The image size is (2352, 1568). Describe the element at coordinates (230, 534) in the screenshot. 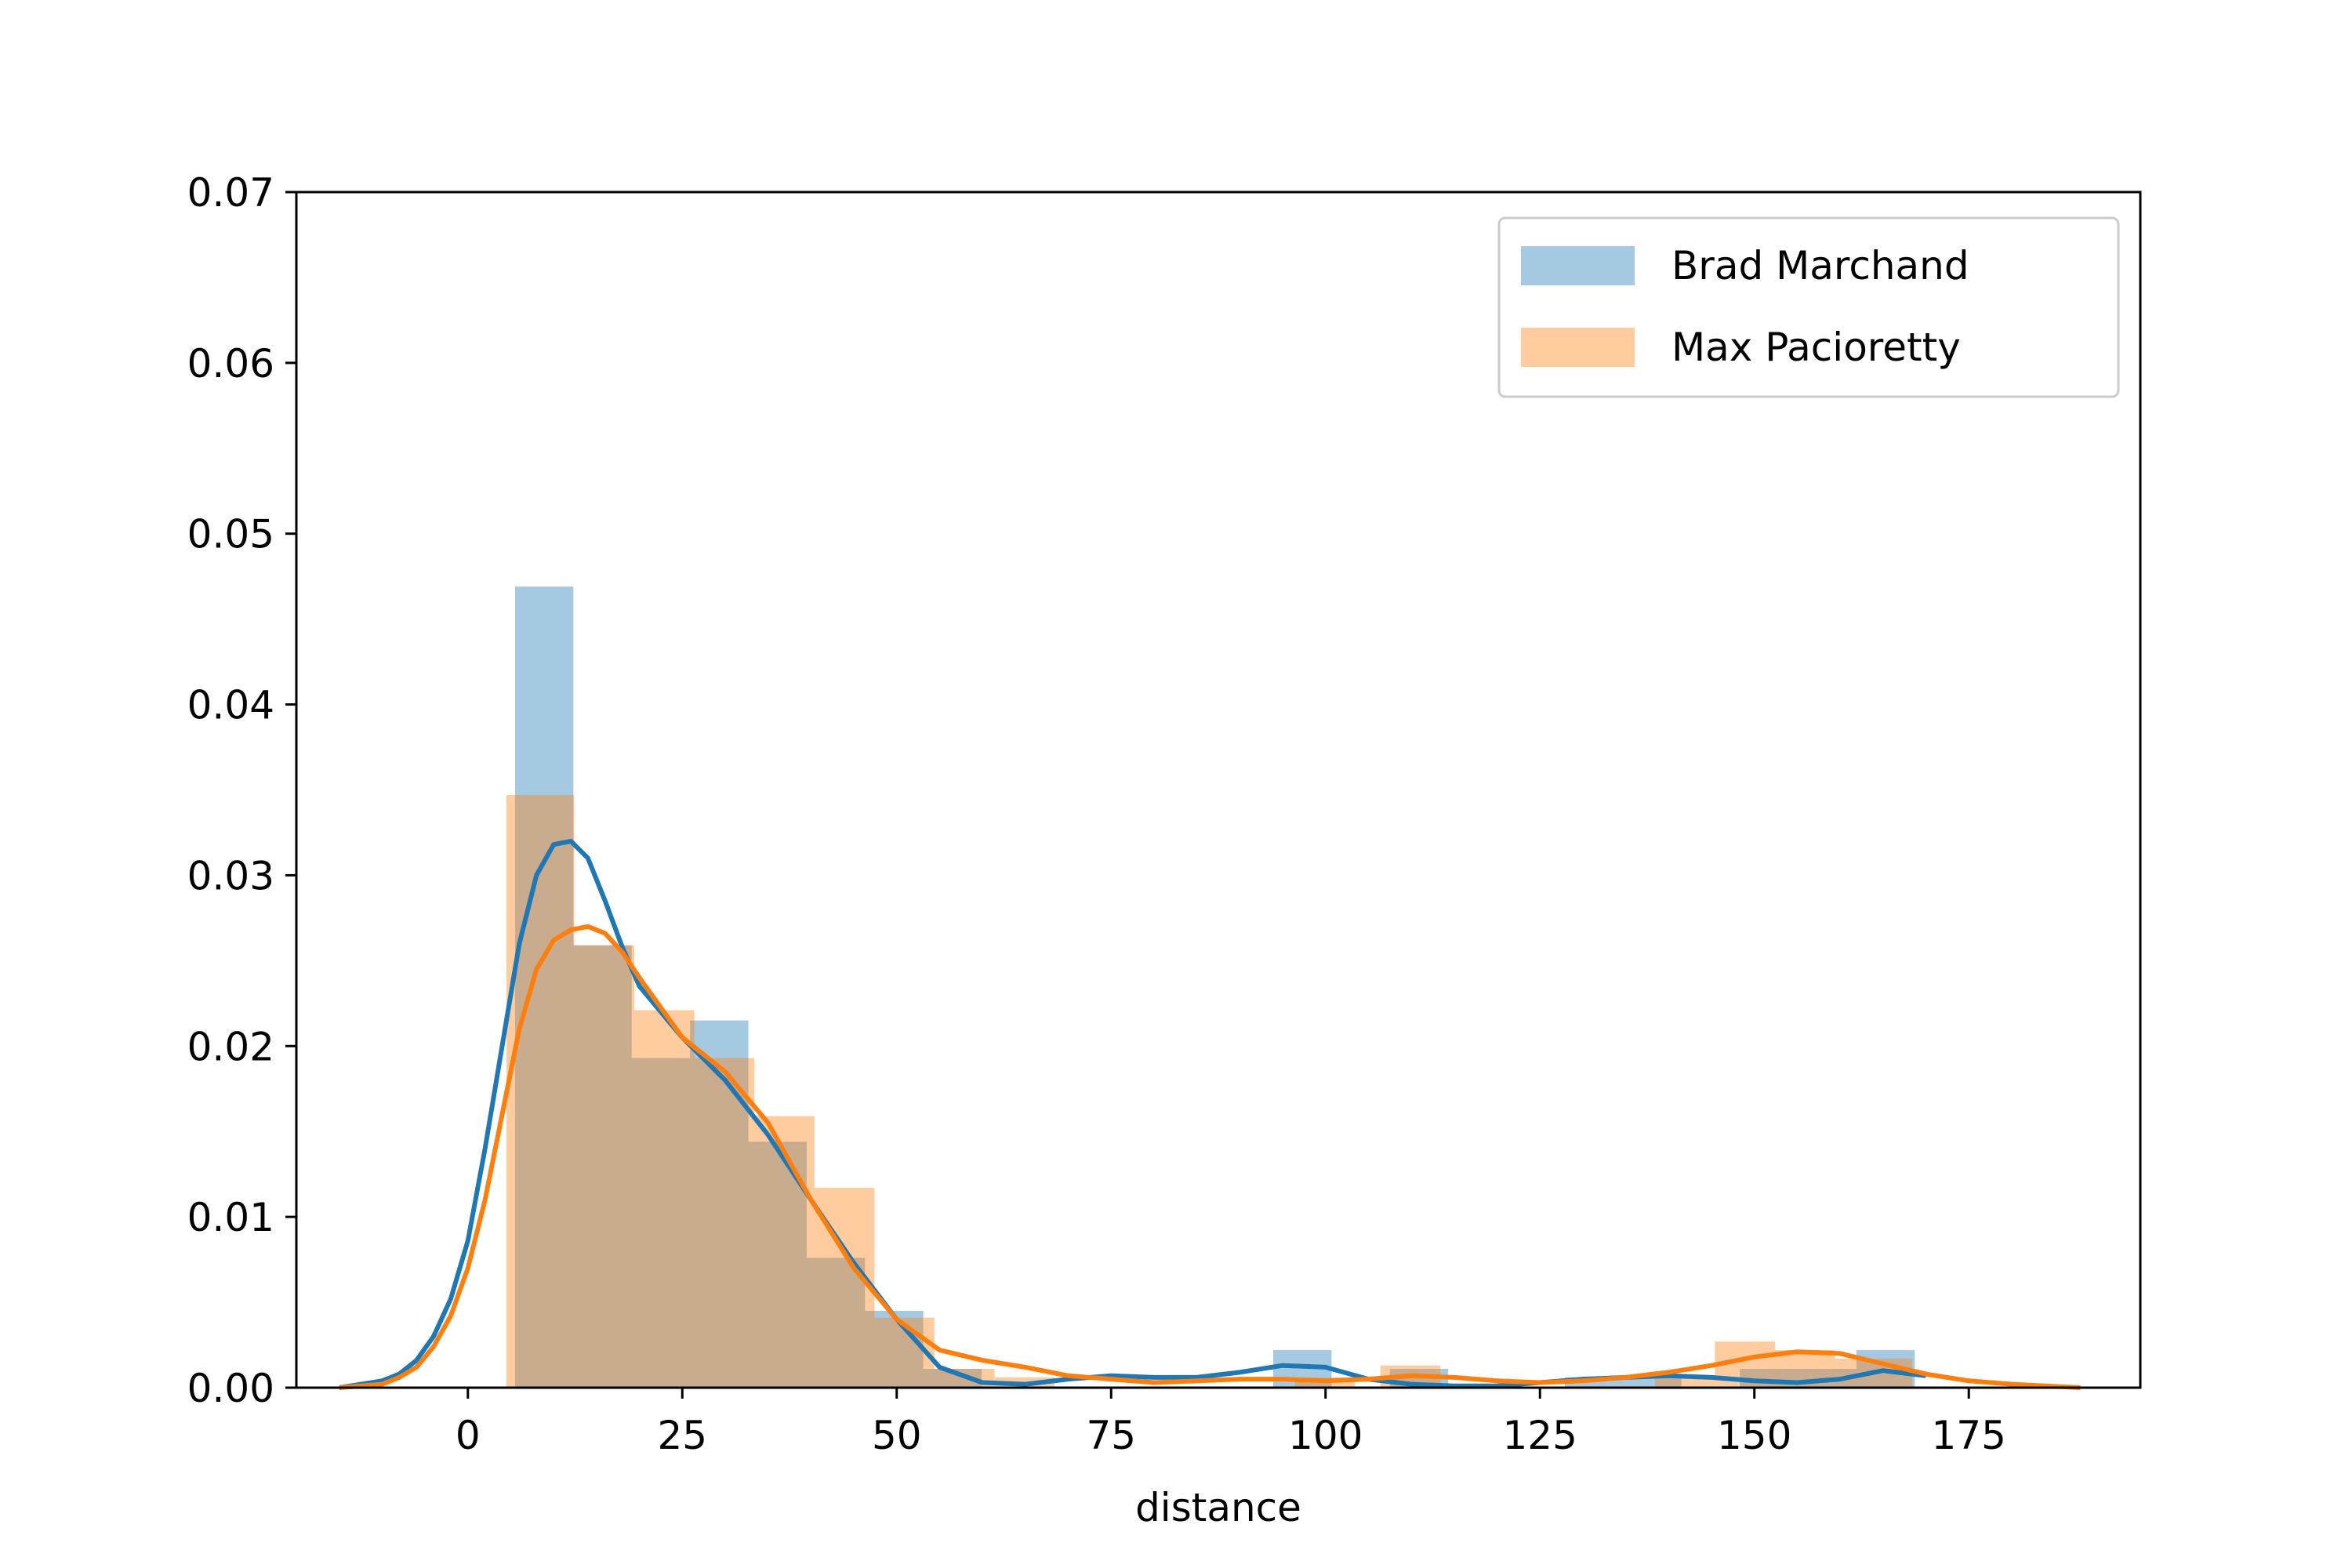

I see `y-tick-label: 0.05` at that location.